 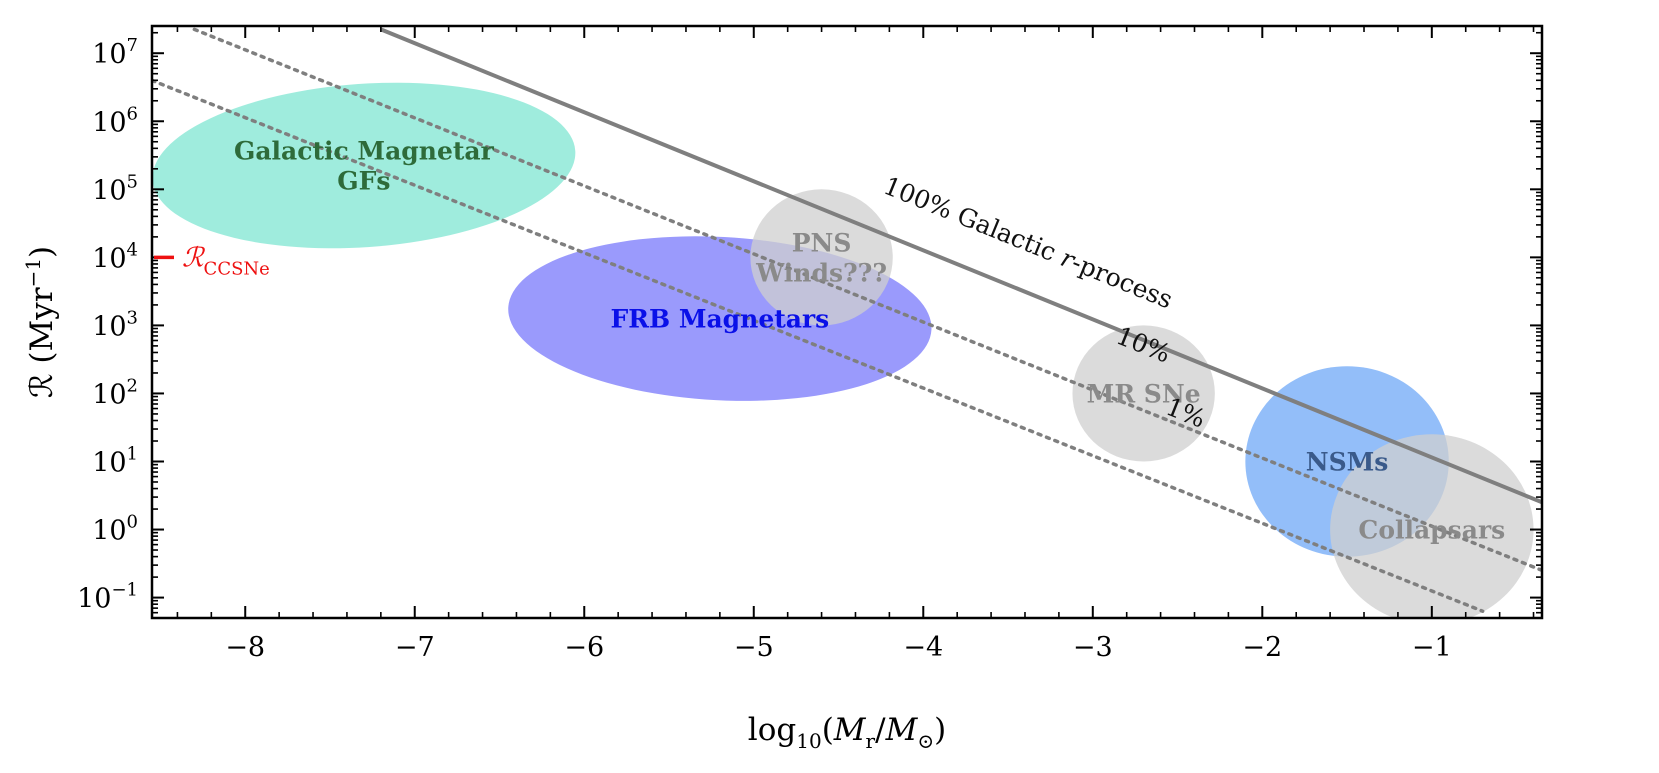 I want to click on y-tick-label: 10³, so click(x=115, y=324).